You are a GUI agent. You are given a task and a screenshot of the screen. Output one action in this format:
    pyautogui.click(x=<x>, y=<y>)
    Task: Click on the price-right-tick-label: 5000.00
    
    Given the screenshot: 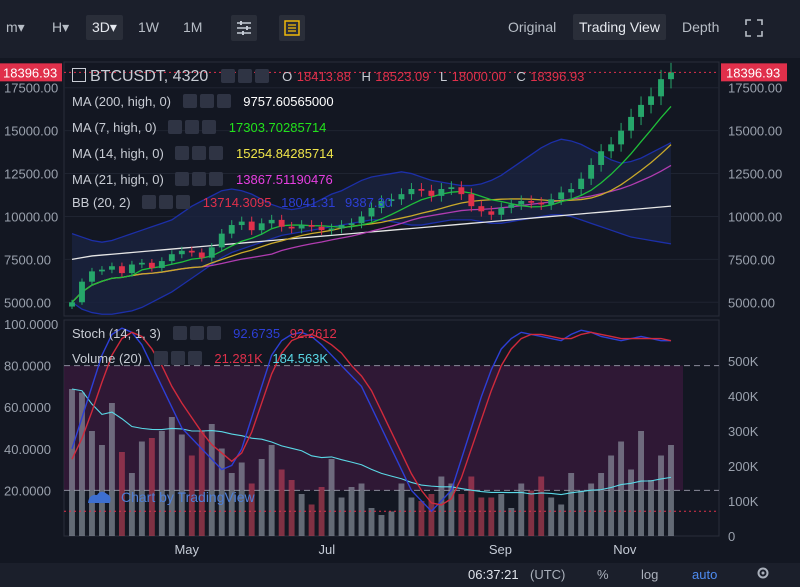 What is the action you would take?
    pyautogui.click(x=751, y=302)
    